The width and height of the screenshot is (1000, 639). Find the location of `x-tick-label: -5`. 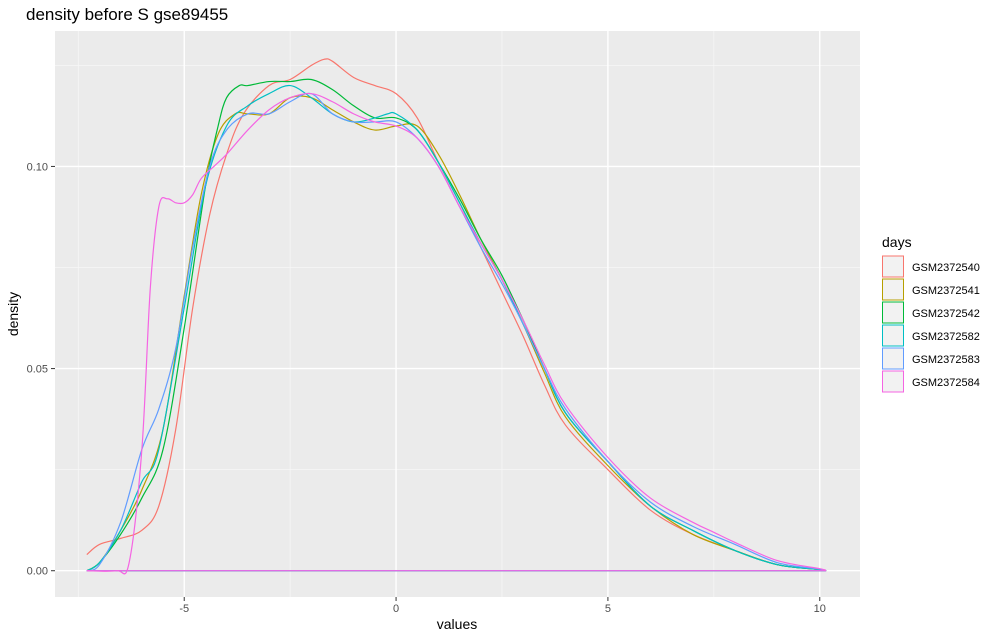

x-tick-label: -5 is located at coordinates (184, 609).